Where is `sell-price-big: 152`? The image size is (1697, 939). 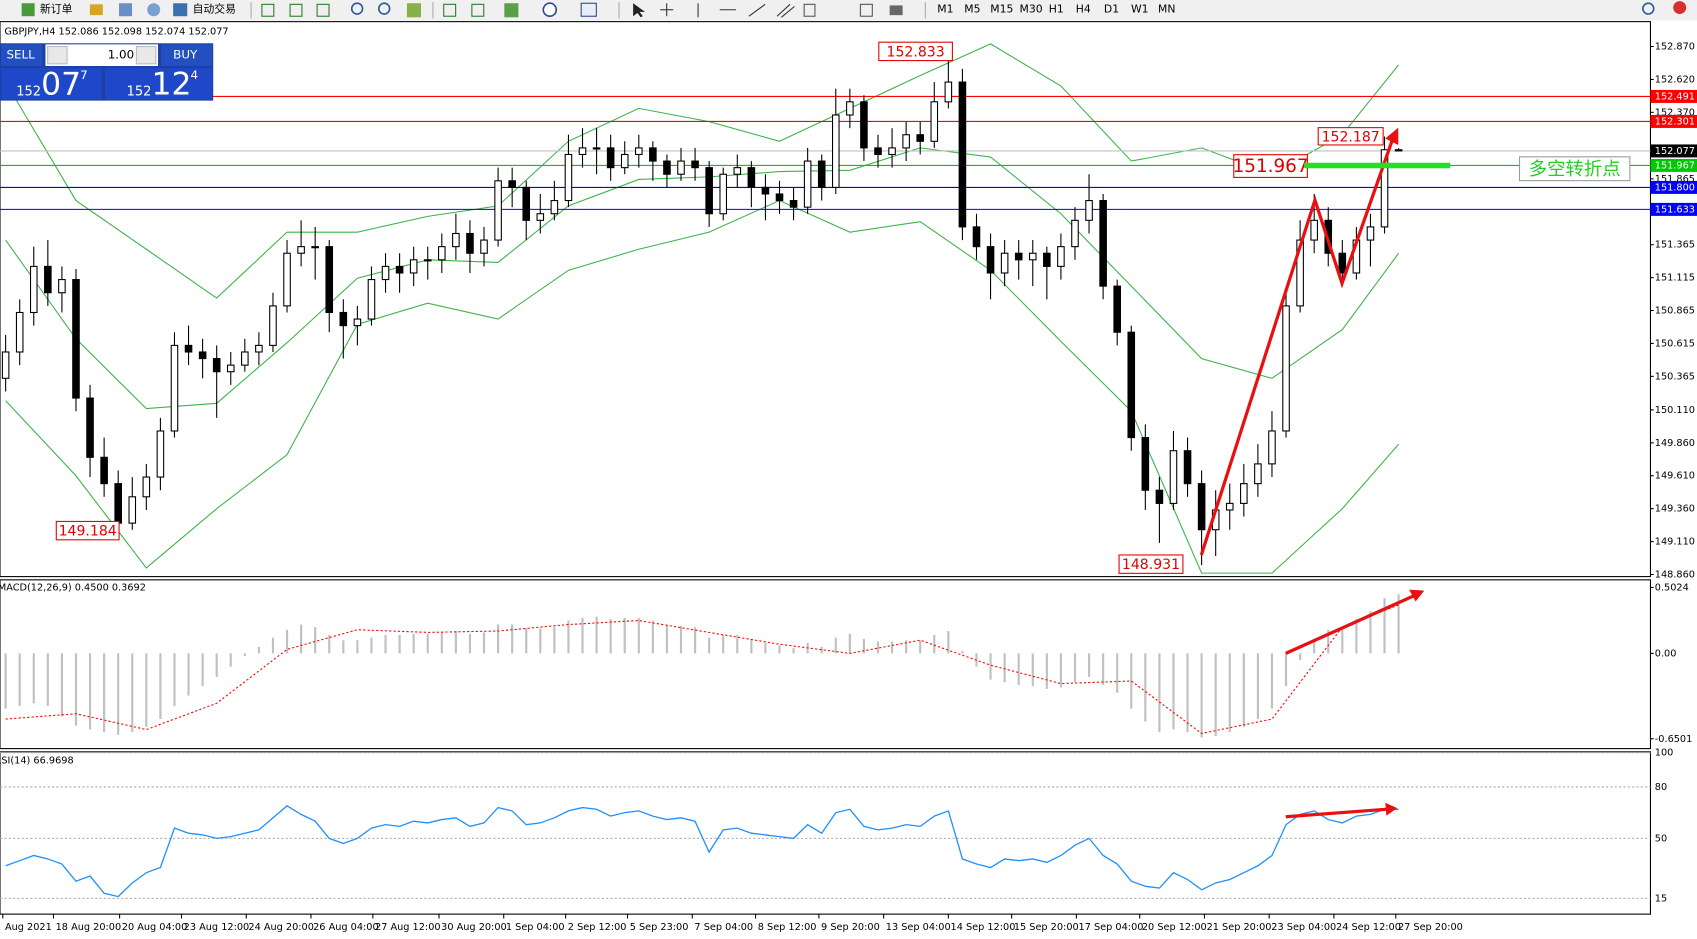
sell-price-big: 152 is located at coordinates (28, 91).